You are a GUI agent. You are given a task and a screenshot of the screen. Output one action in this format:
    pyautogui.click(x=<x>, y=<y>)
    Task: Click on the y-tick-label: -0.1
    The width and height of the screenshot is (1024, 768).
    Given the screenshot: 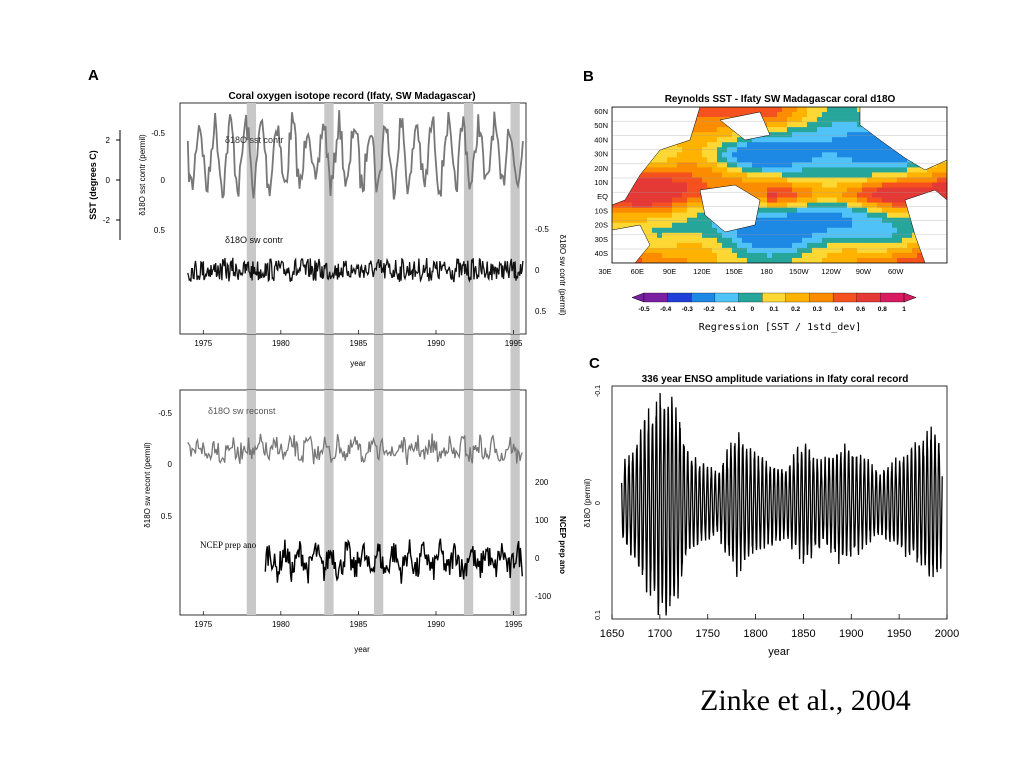 What is the action you would take?
    pyautogui.click(x=598, y=391)
    